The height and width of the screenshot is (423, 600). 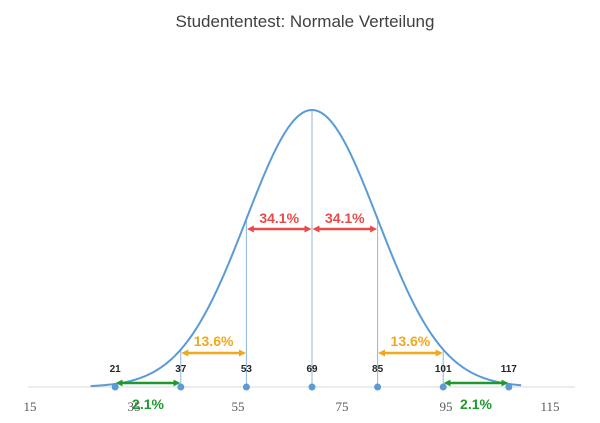 I want to click on x-tick-label: 115, so click(x=549, y=406).